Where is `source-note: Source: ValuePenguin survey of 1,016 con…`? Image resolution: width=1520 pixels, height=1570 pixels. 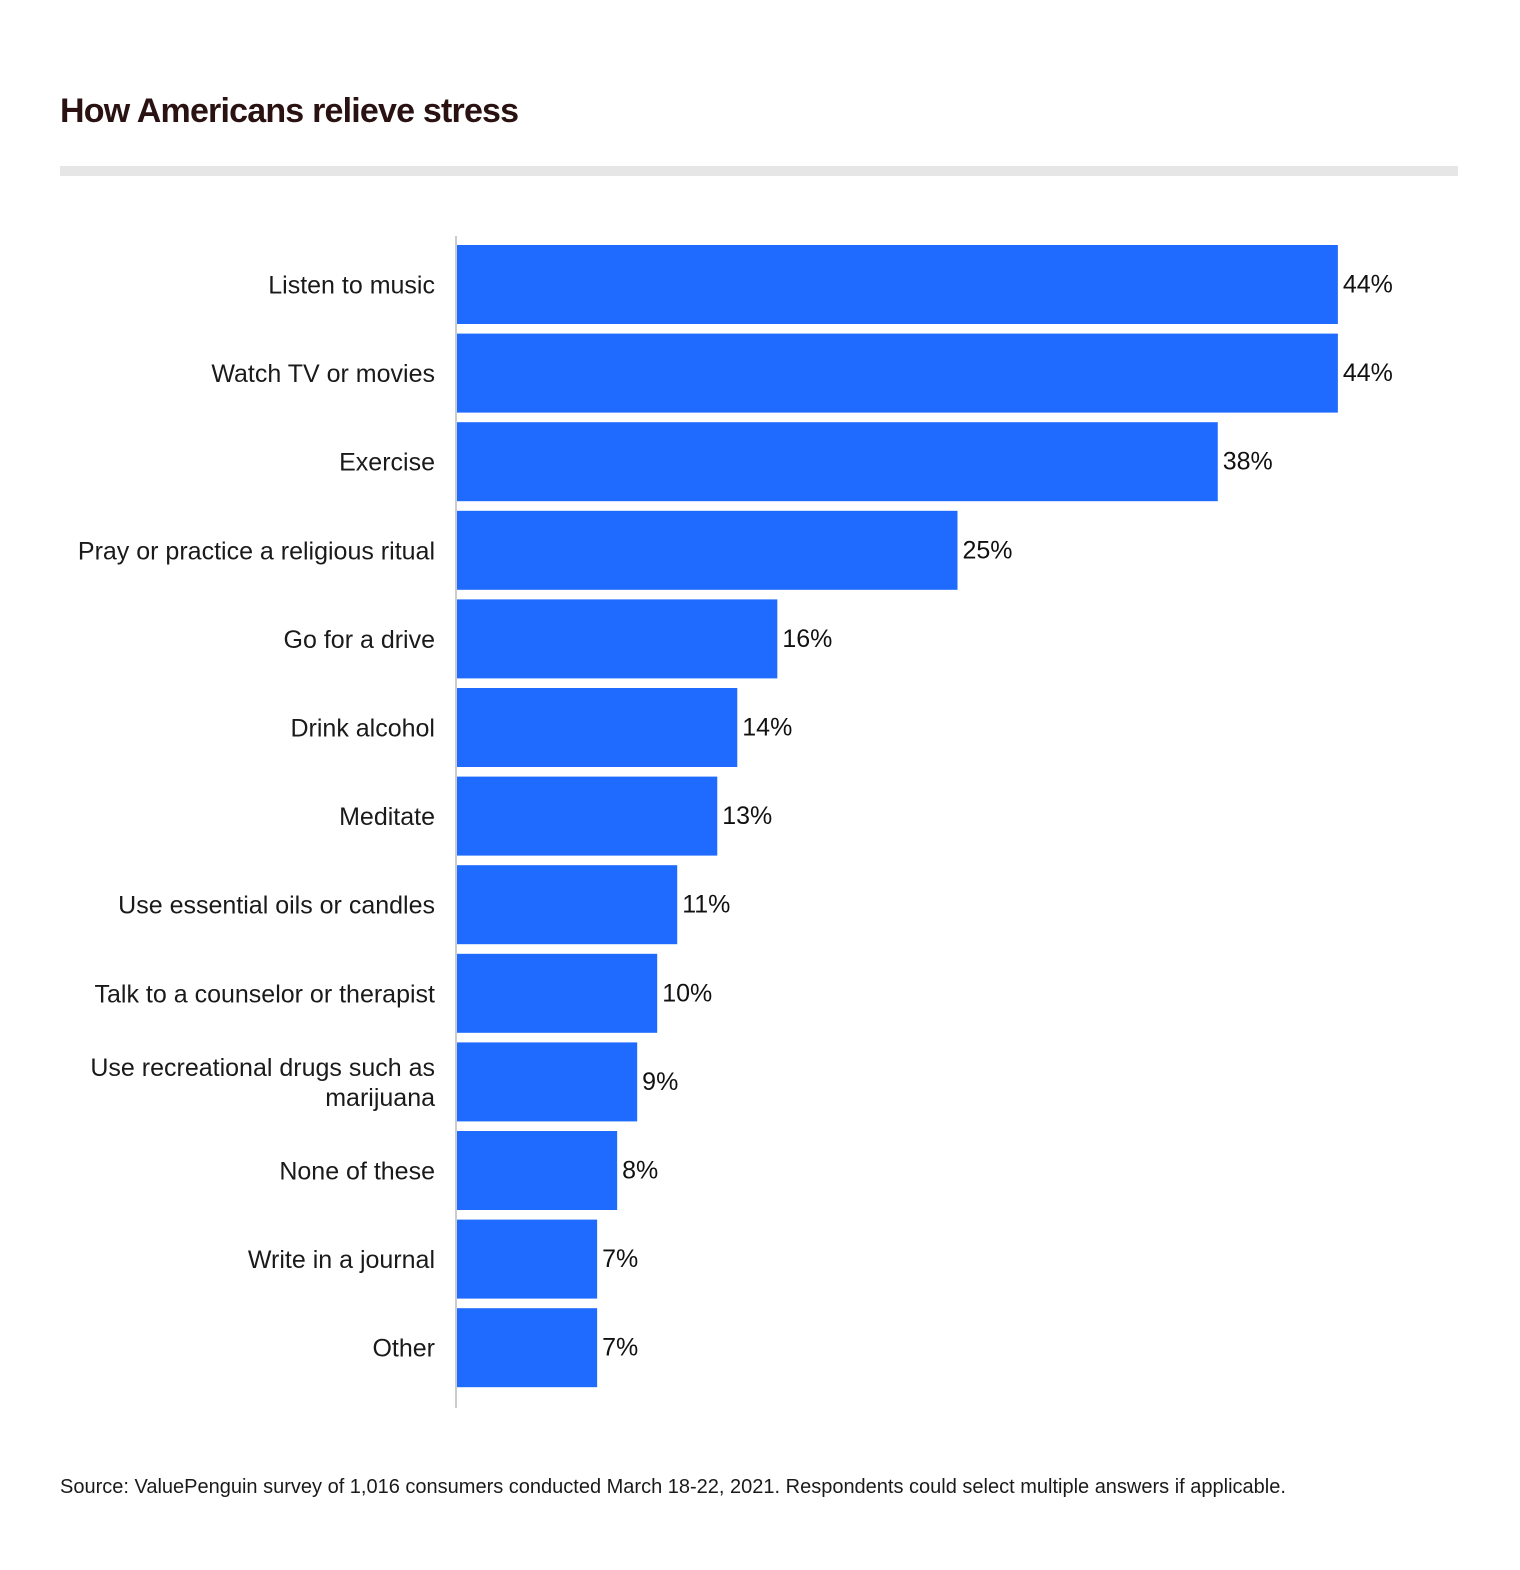
source-note: Source: ValuePenguin survey of 1,016 con… is located at coordinates (673, 1487).